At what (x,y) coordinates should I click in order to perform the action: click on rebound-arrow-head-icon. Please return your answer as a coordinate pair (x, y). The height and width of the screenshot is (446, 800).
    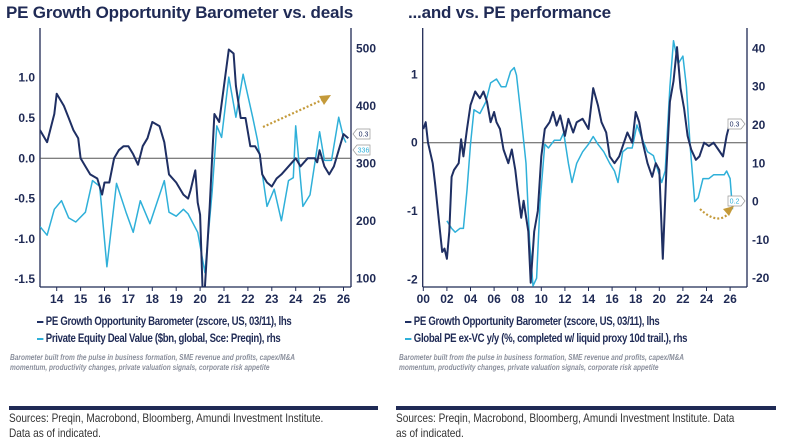
    Looking at the image, I should click on (728, 211).